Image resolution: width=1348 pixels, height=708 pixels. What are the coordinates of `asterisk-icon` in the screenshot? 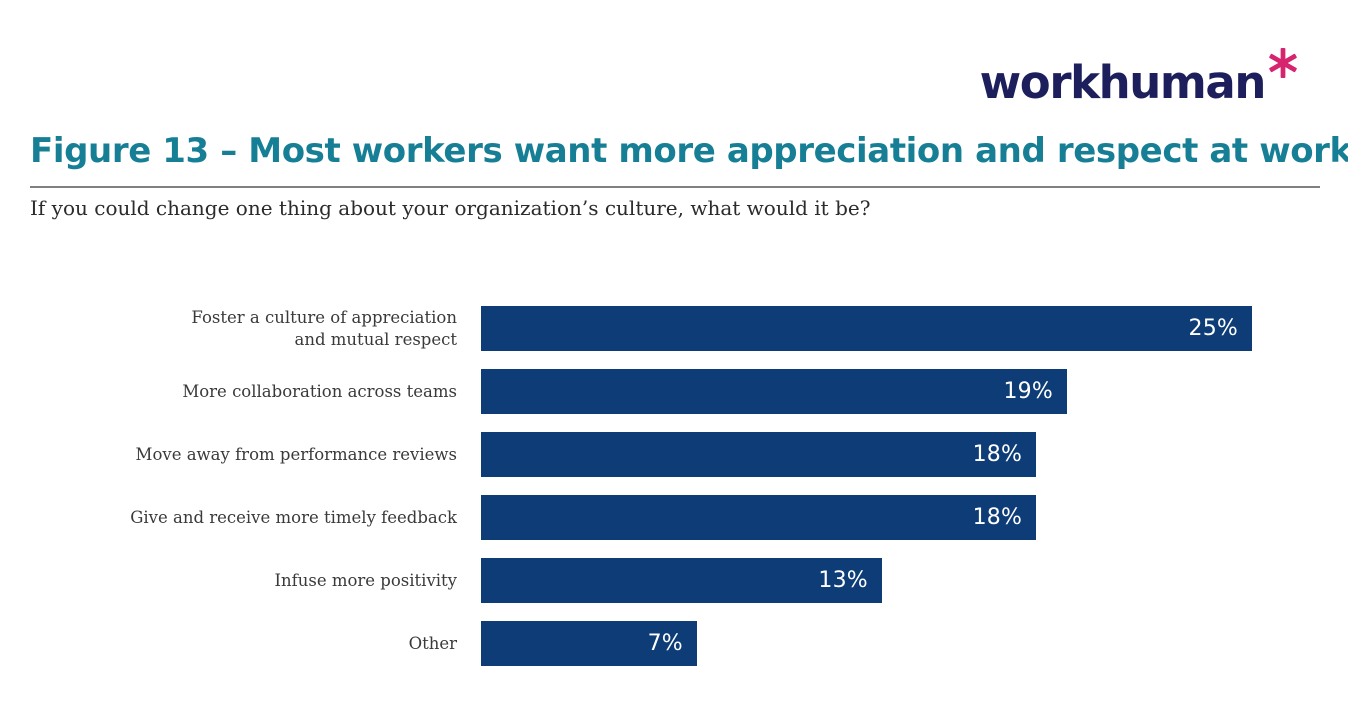 It's located at (1283, 63).